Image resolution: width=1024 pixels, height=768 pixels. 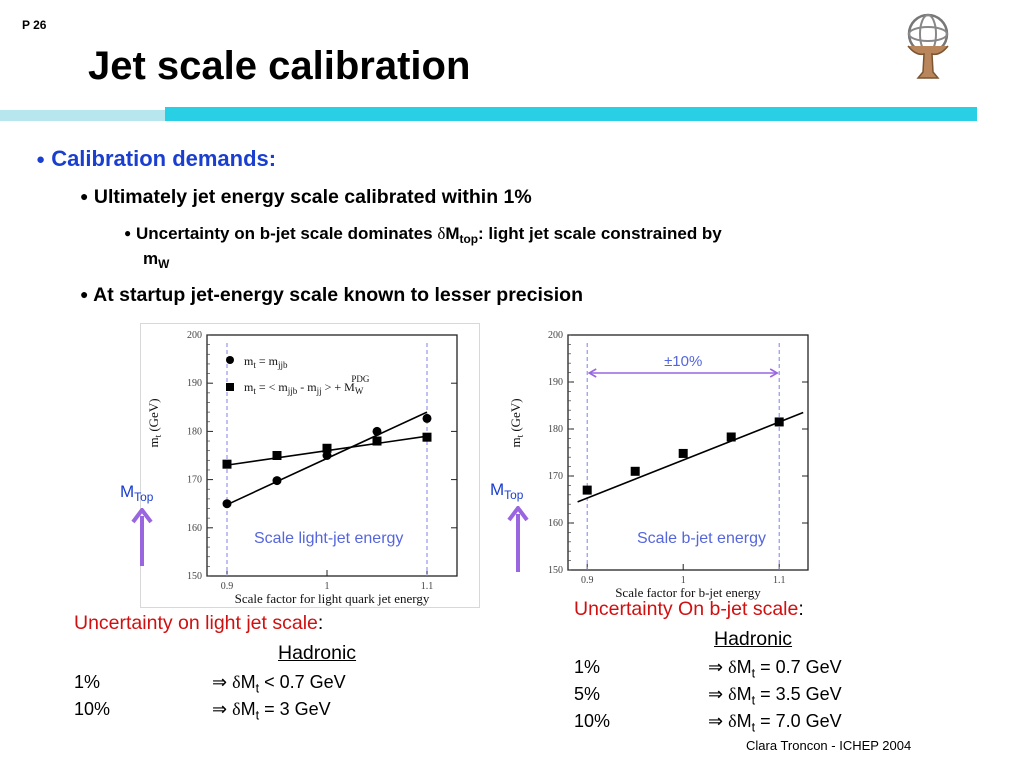 I want to click on uncertainty-result: ⇒ δMt < 0.7 GeV, so click(x=279, y=684).